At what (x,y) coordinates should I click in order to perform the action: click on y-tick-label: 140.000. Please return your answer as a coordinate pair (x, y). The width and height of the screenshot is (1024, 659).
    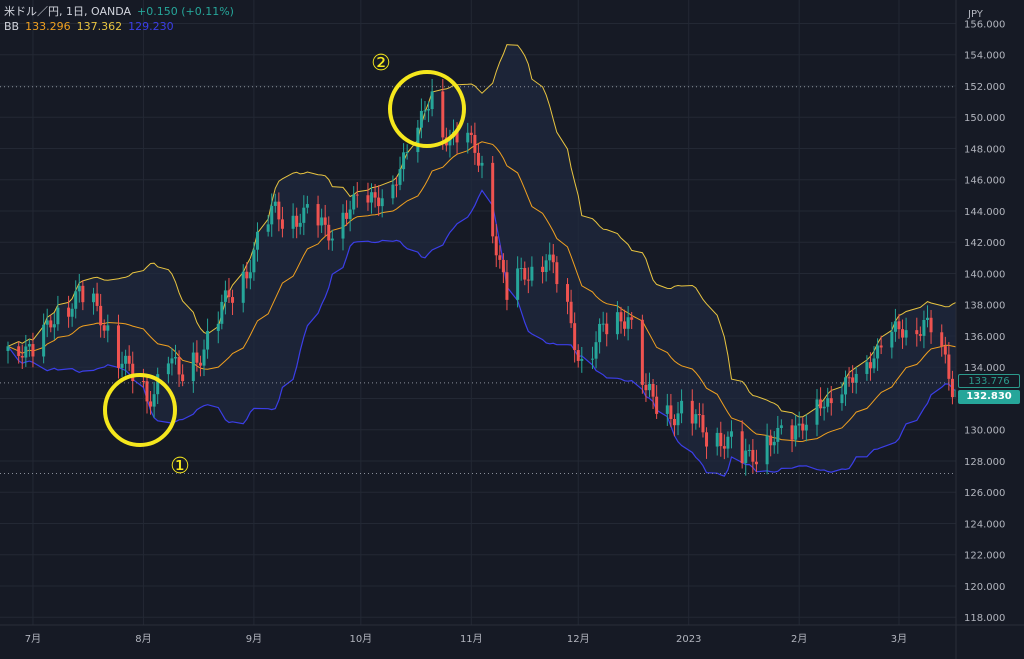
    Looking at the image, I should click on (984, 274).